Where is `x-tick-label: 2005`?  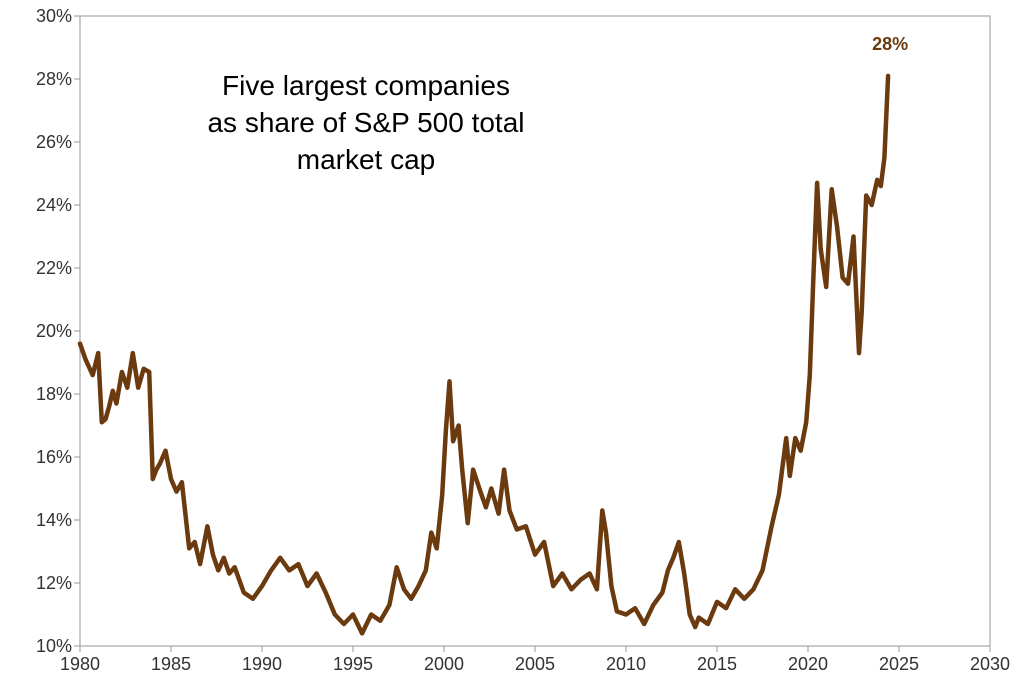
x-tick-label: 2005 is located at coordinates (535, 664).